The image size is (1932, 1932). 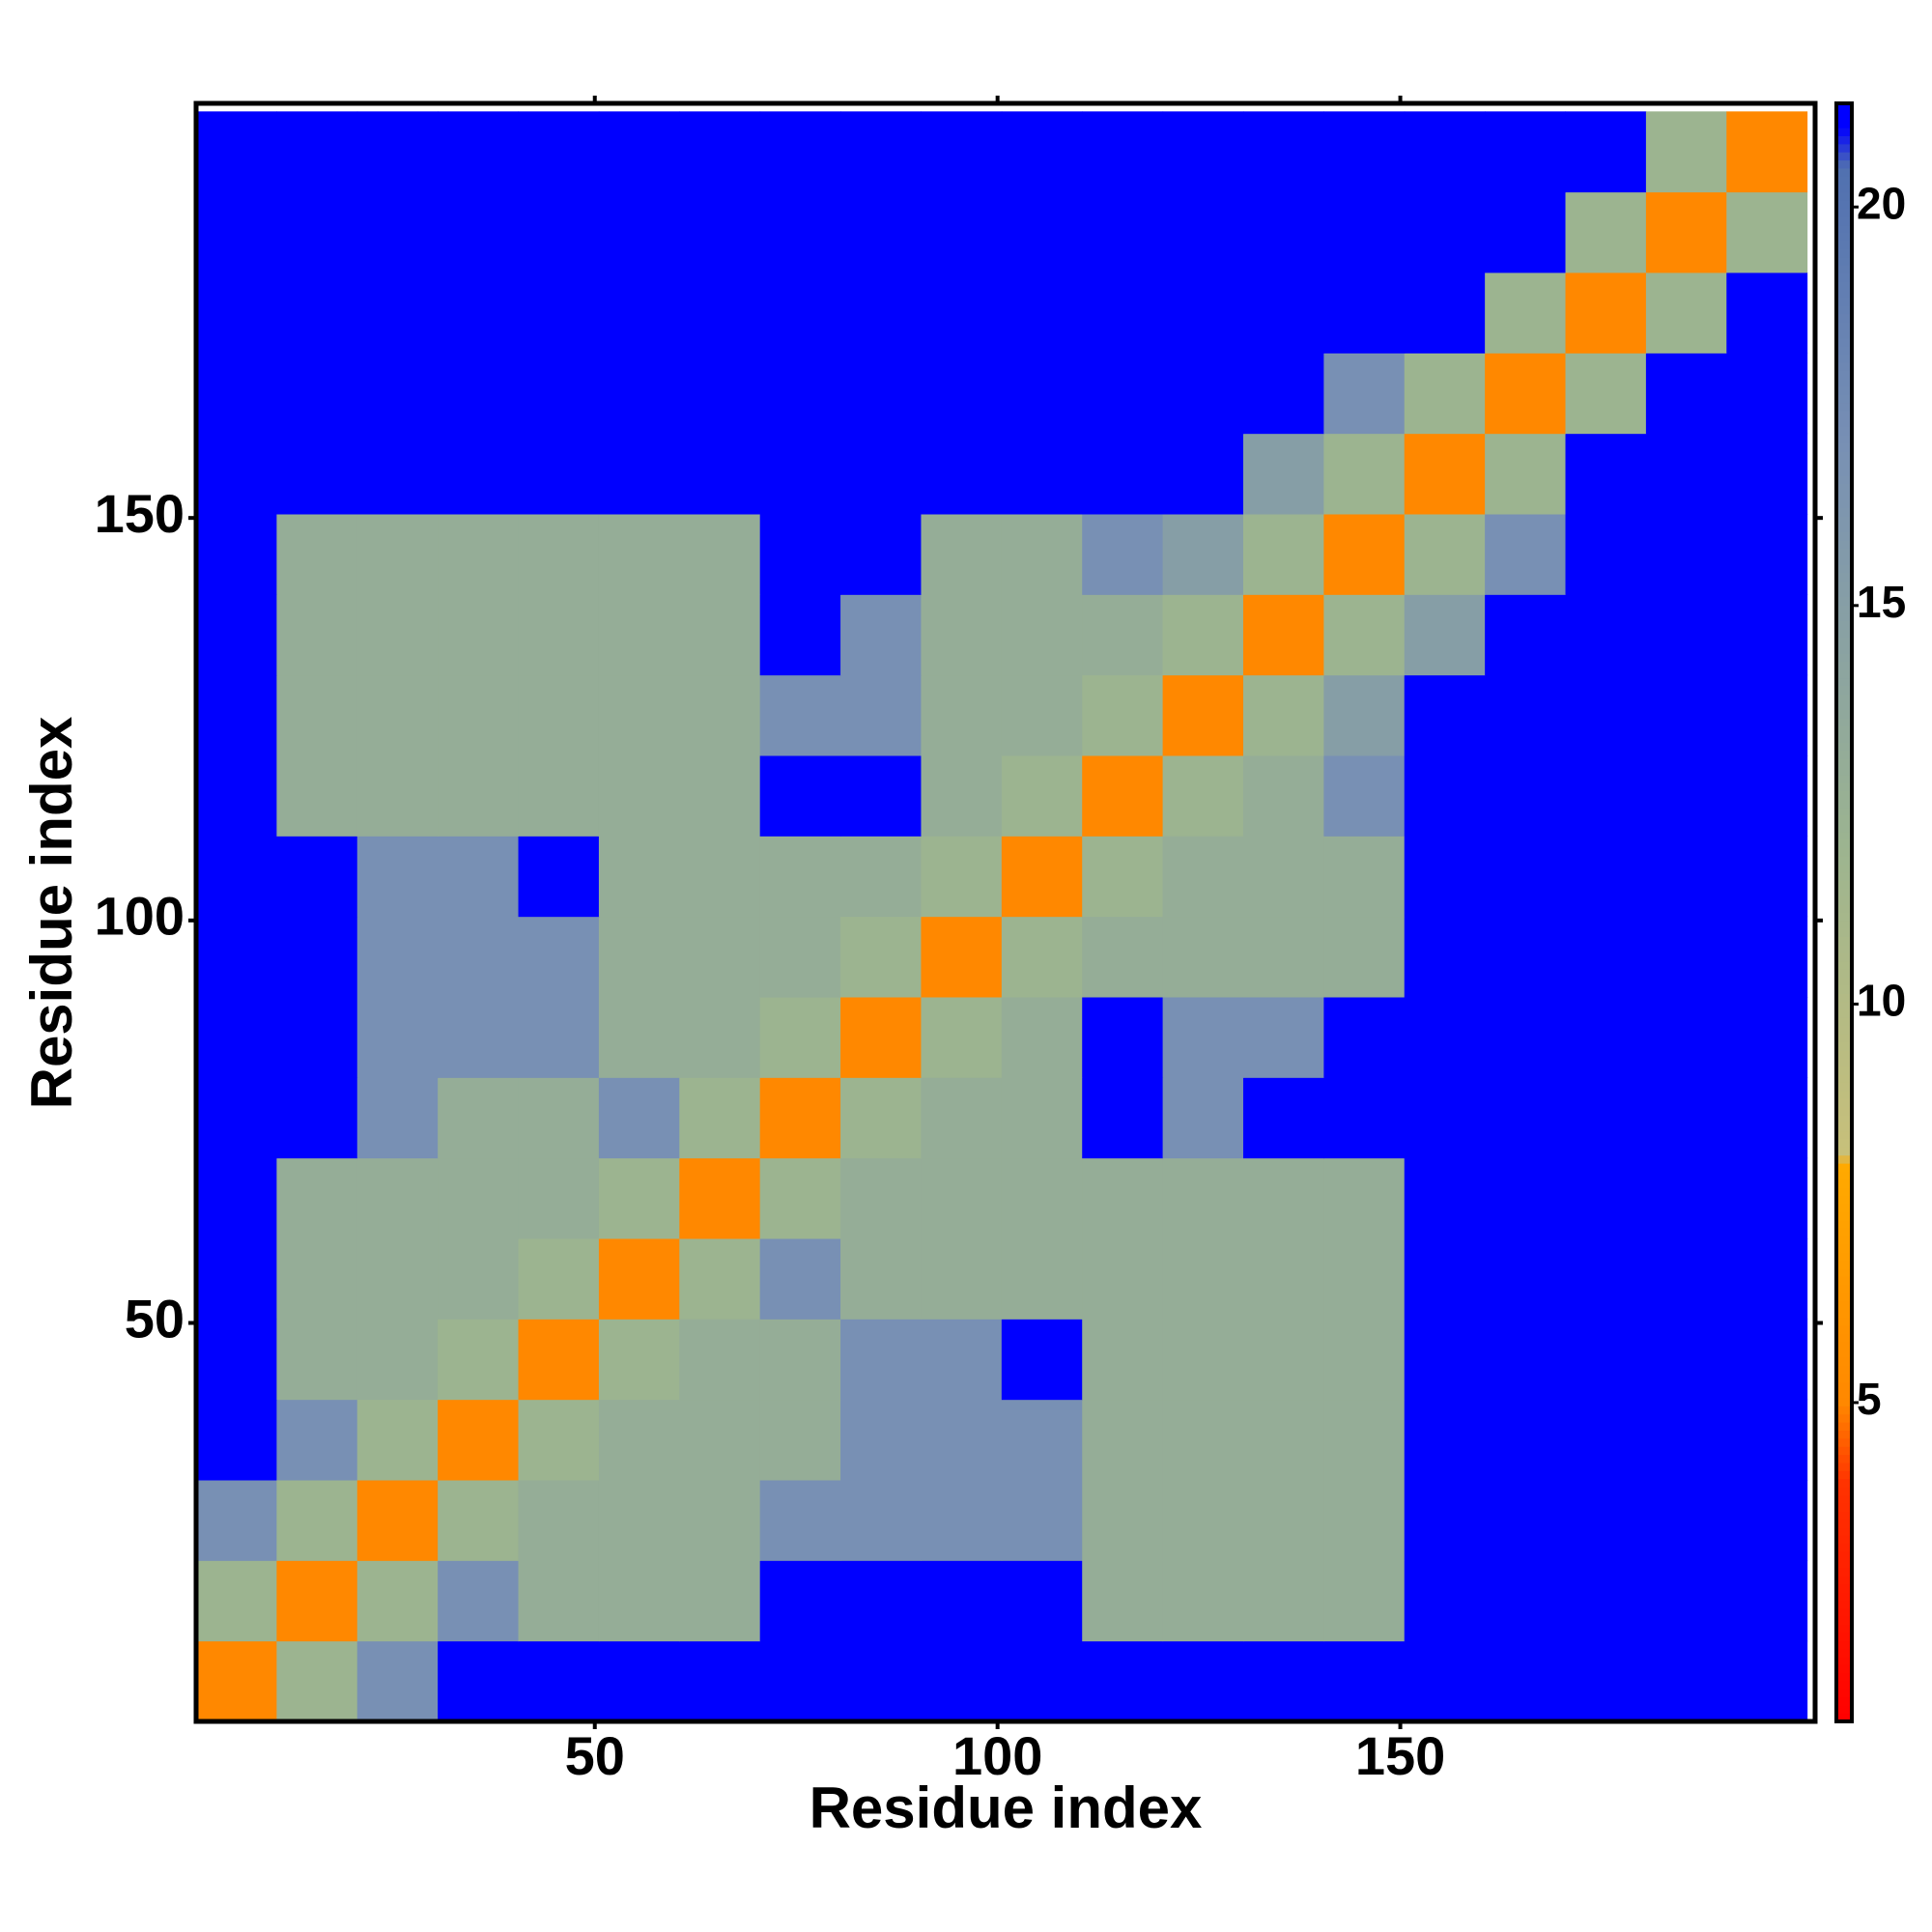 I want to click on colorbar-tick-label: 20, so click(x=1881, y=203).